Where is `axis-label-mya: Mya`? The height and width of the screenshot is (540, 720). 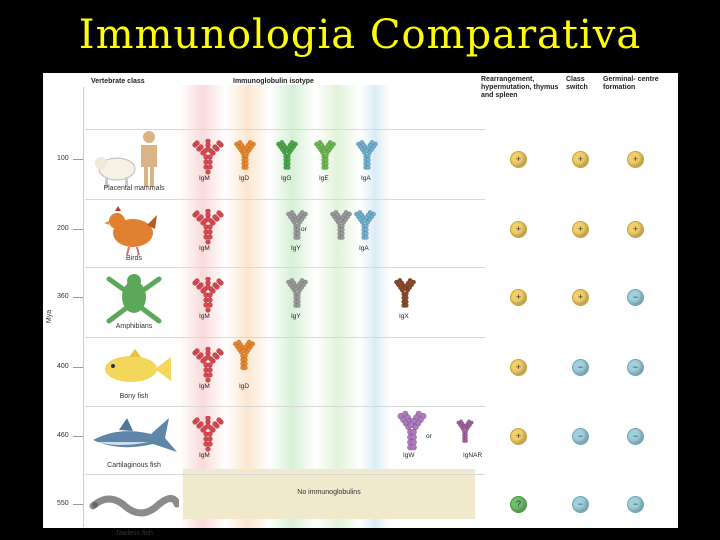
axis-label-mya: Mya is located at coordinates (50, 316).